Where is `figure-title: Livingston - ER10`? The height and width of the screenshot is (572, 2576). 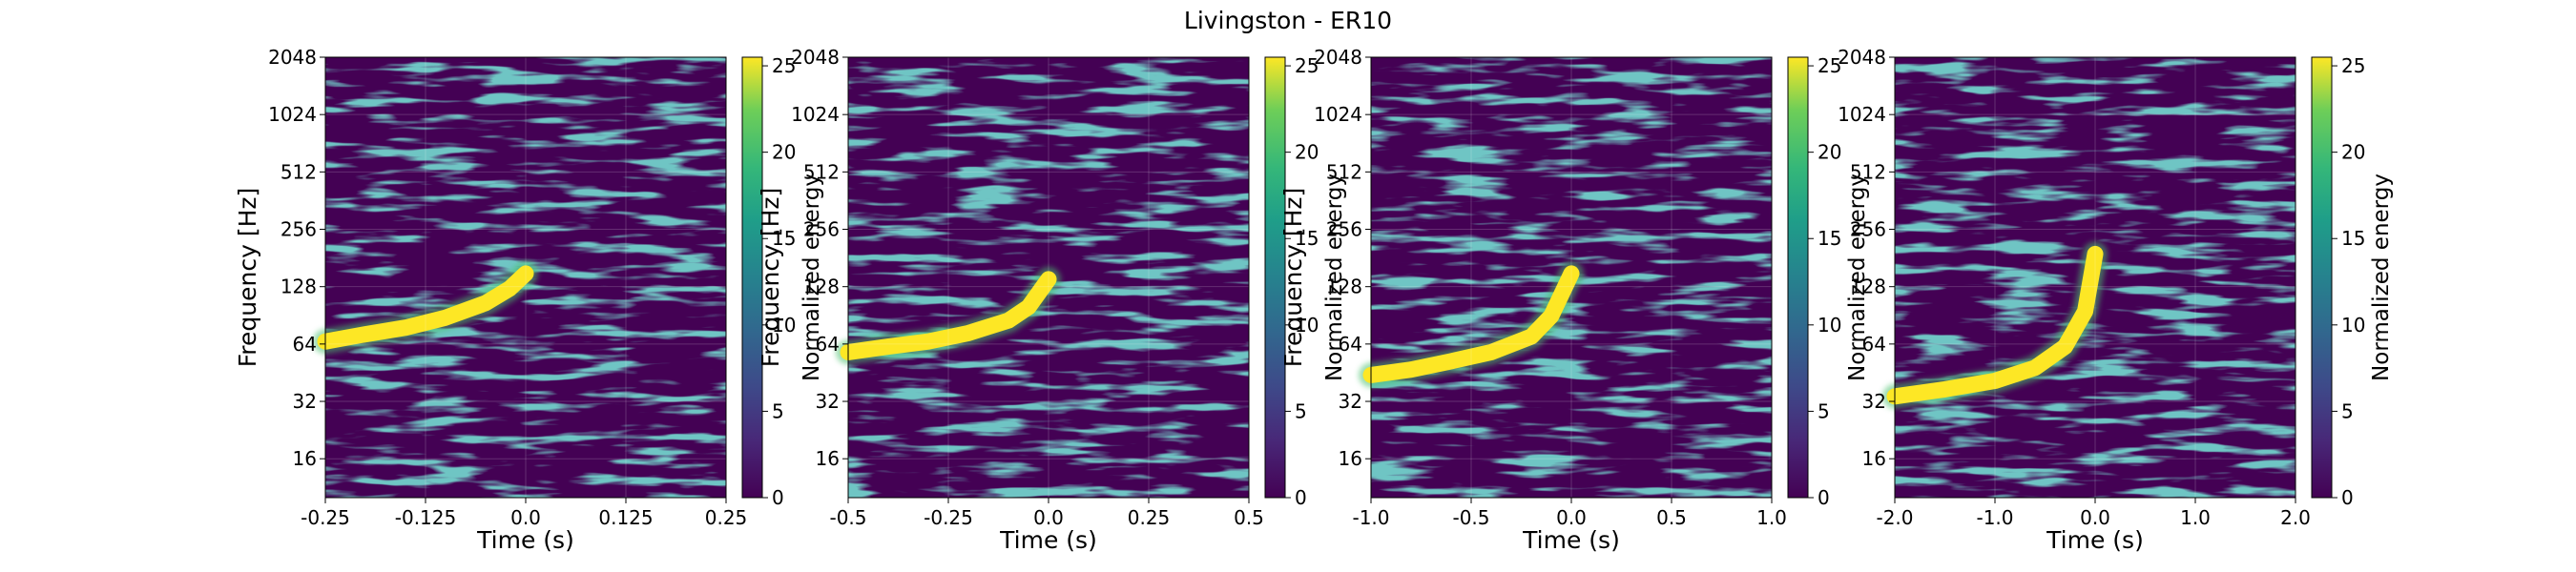 figure-title: Livingston - ER10 is located at coordinates (1288, 20).